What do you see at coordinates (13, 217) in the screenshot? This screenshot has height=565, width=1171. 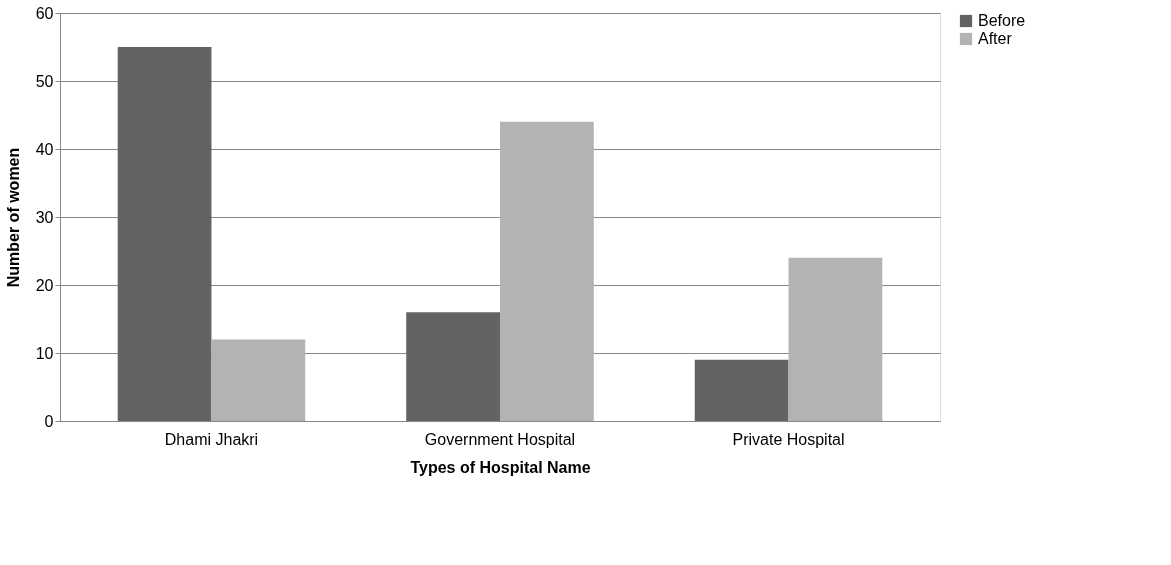 I see `y-axis-title: Number of women` at bounding box center [13, 217].